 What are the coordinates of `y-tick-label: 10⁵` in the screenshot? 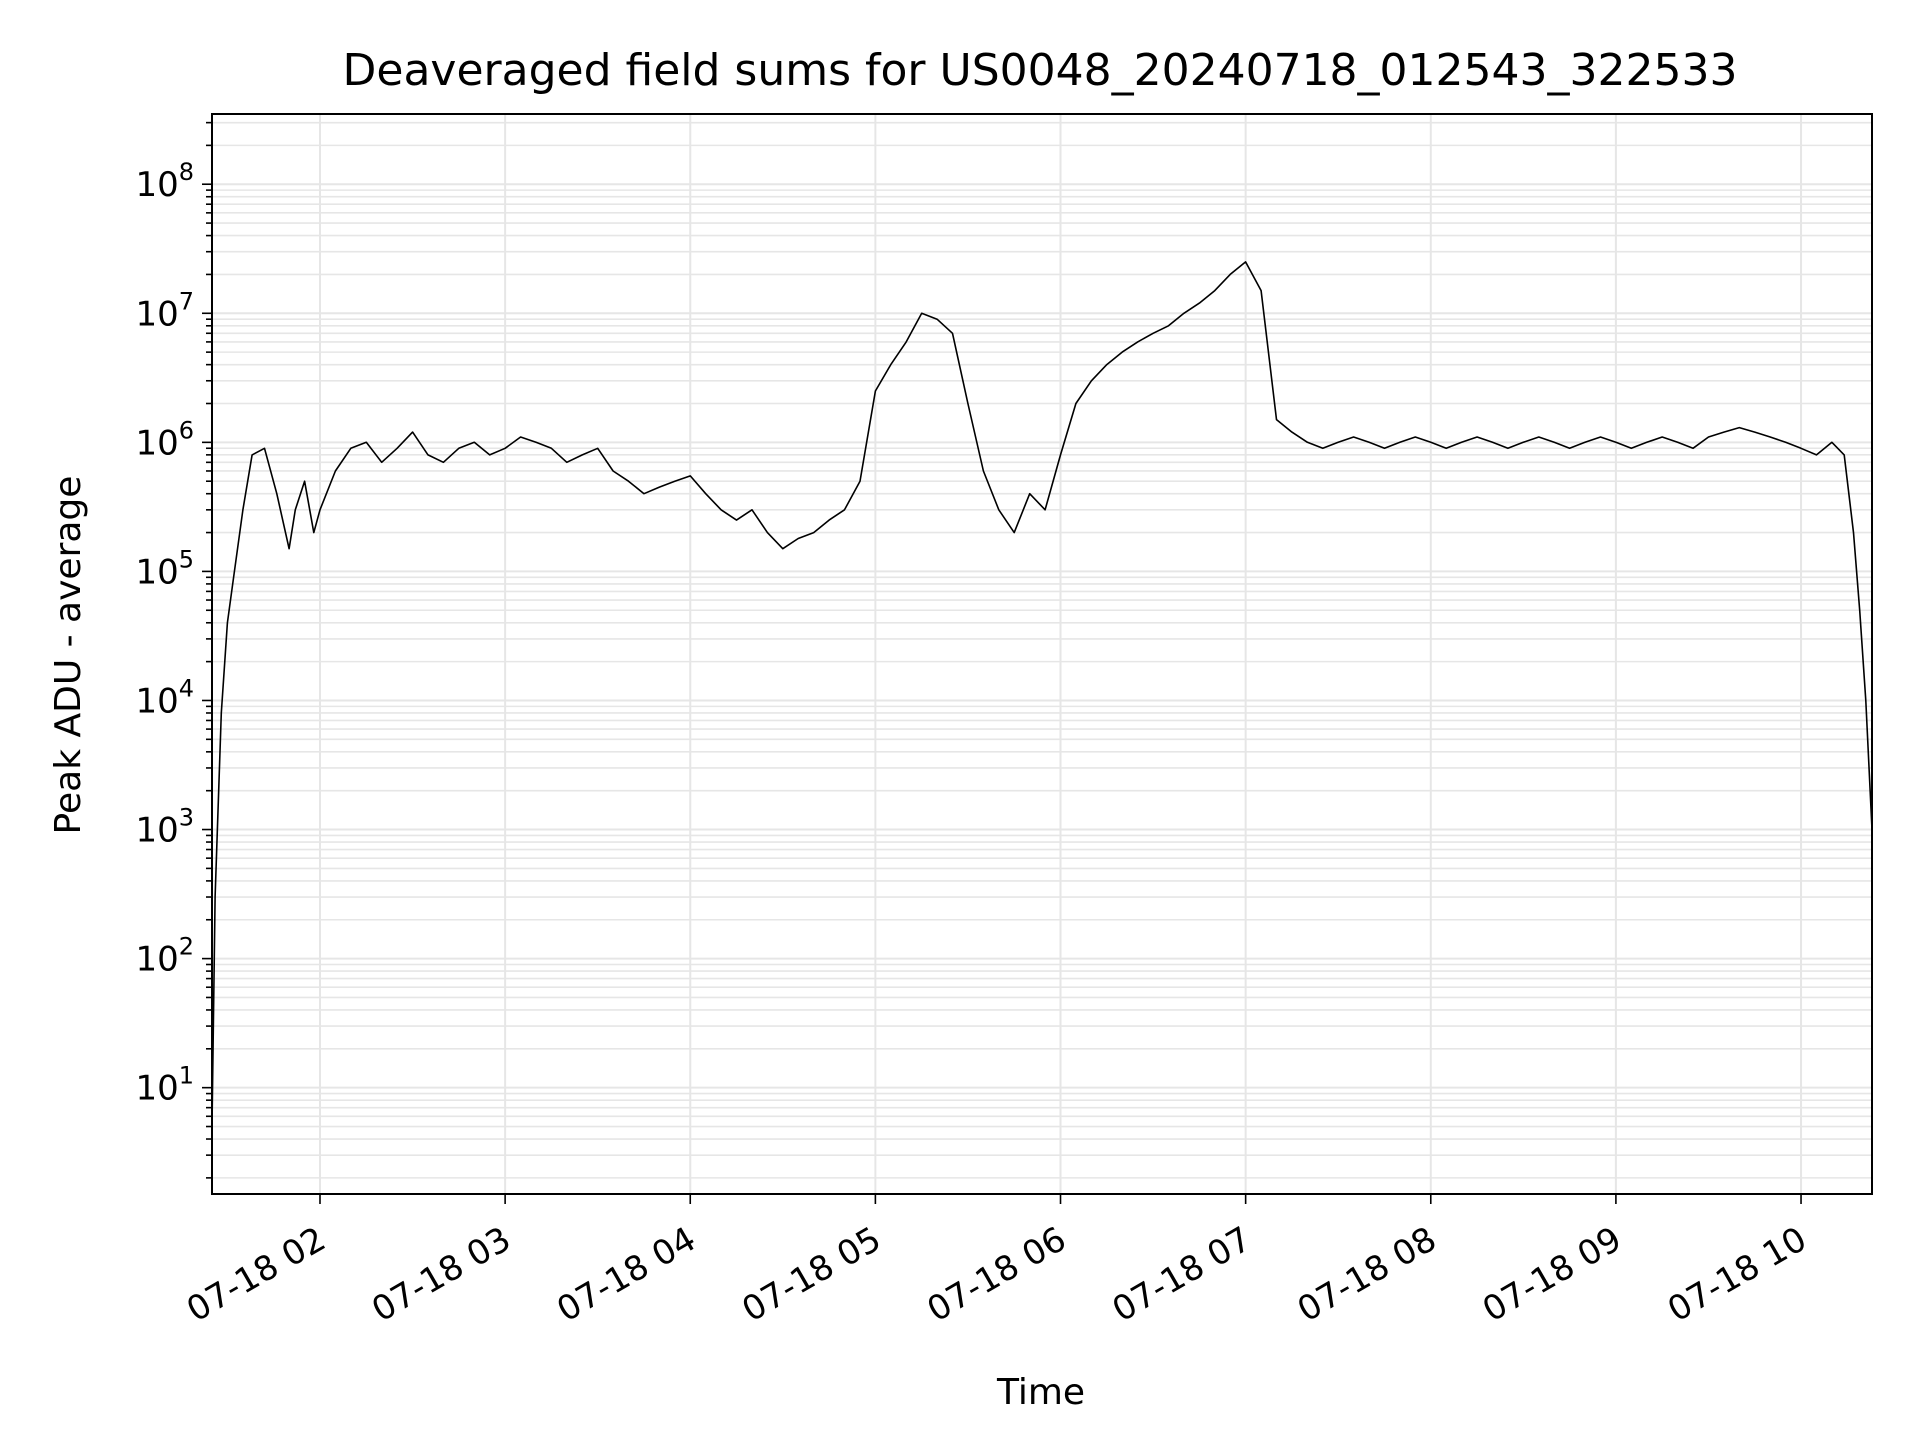 It's located at (164, 568).